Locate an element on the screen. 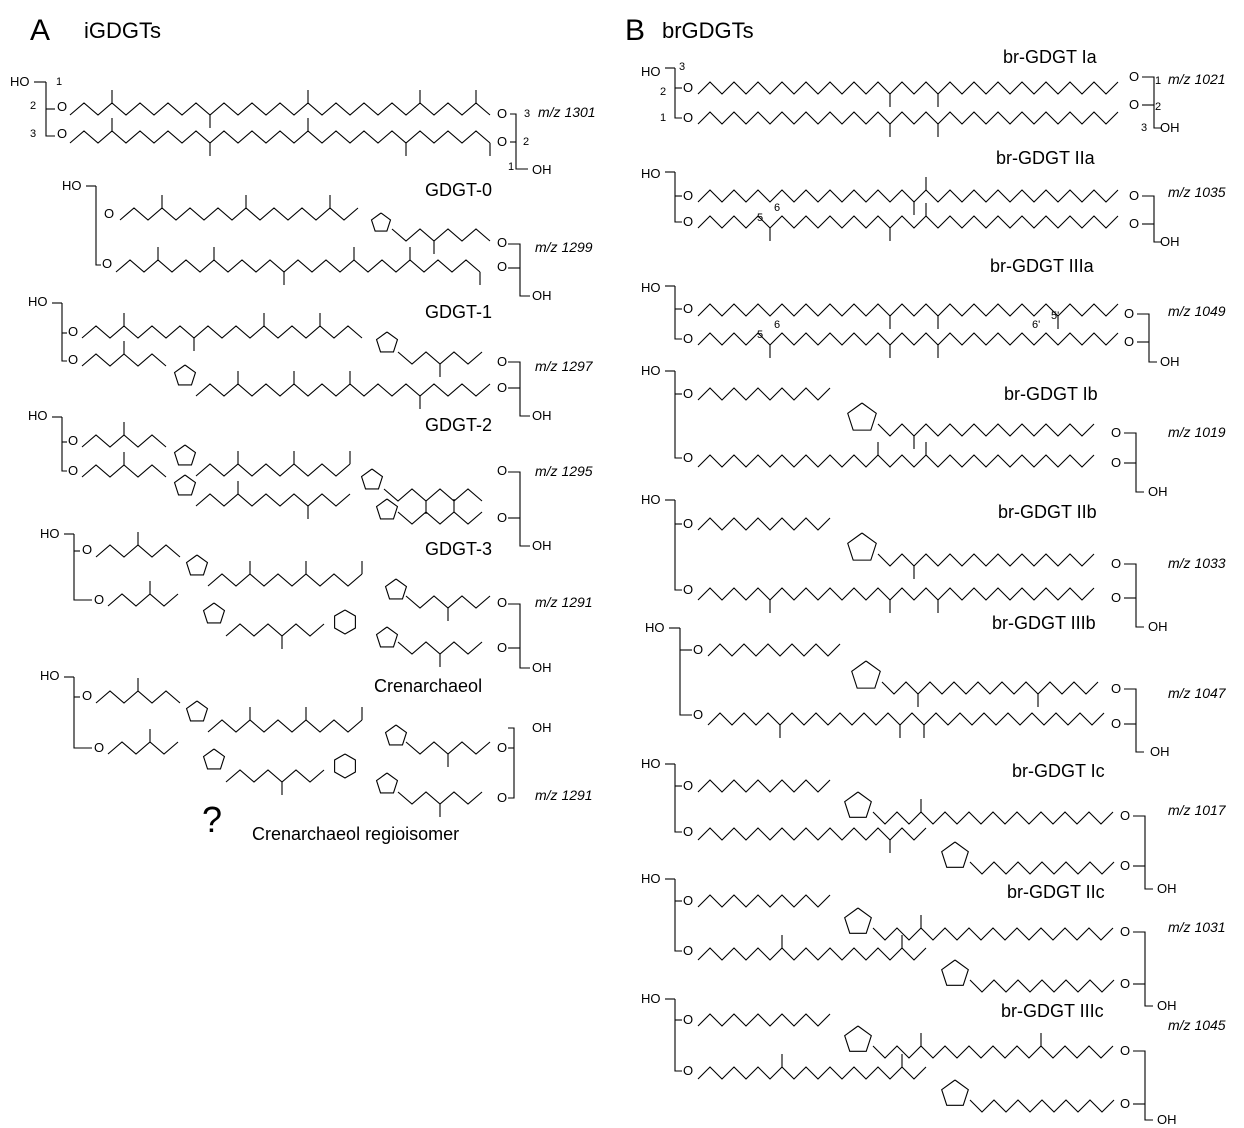 This screenshot has height=1128, width=1244. br-iiib-ho: HO is located at coordinates (655, 627).